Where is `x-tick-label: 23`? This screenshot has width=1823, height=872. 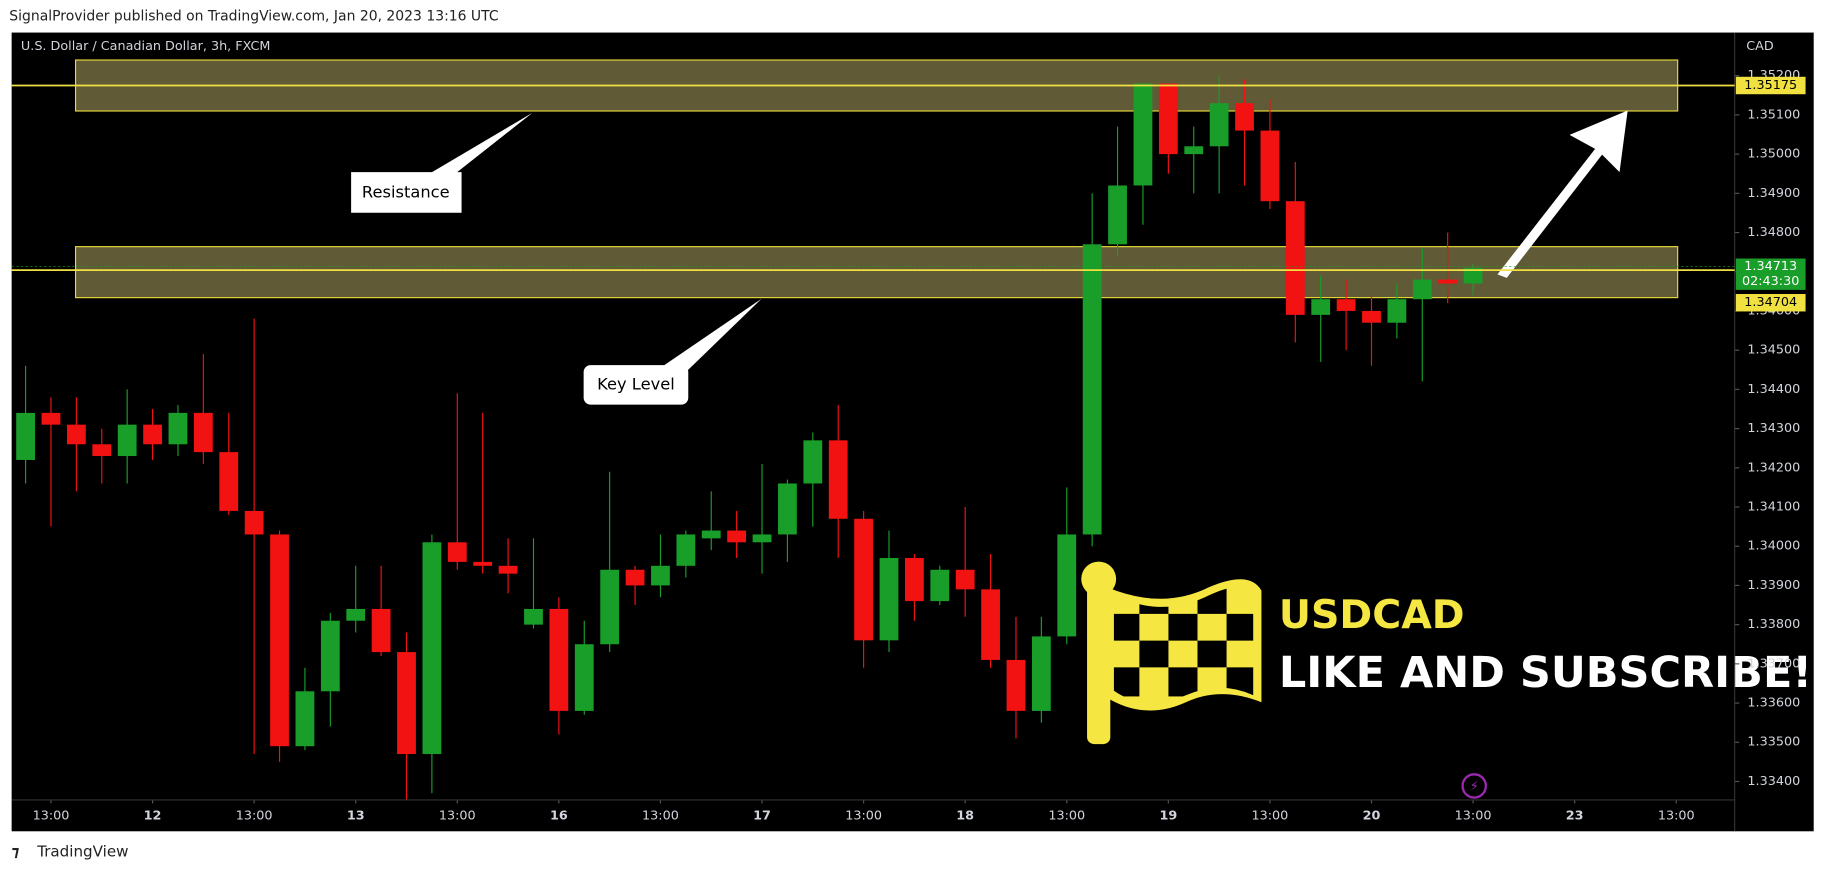
x-tick-label: 23 is located at coordinates (1575, 816).